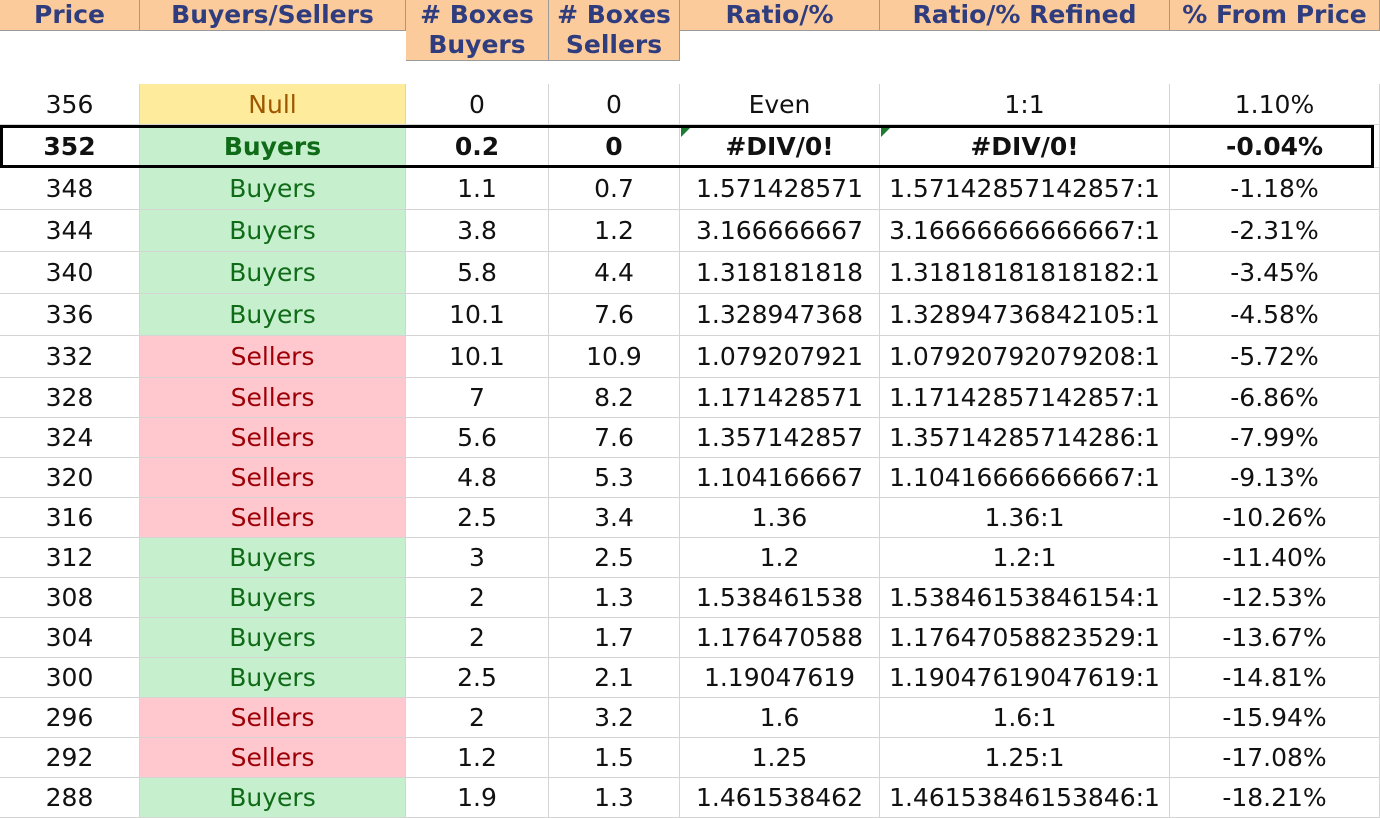 The width and height of the screenshot is (1380, 818). I want to click on ratio-refined-cell: 1.07920792079208:1, so click(1025, 357).